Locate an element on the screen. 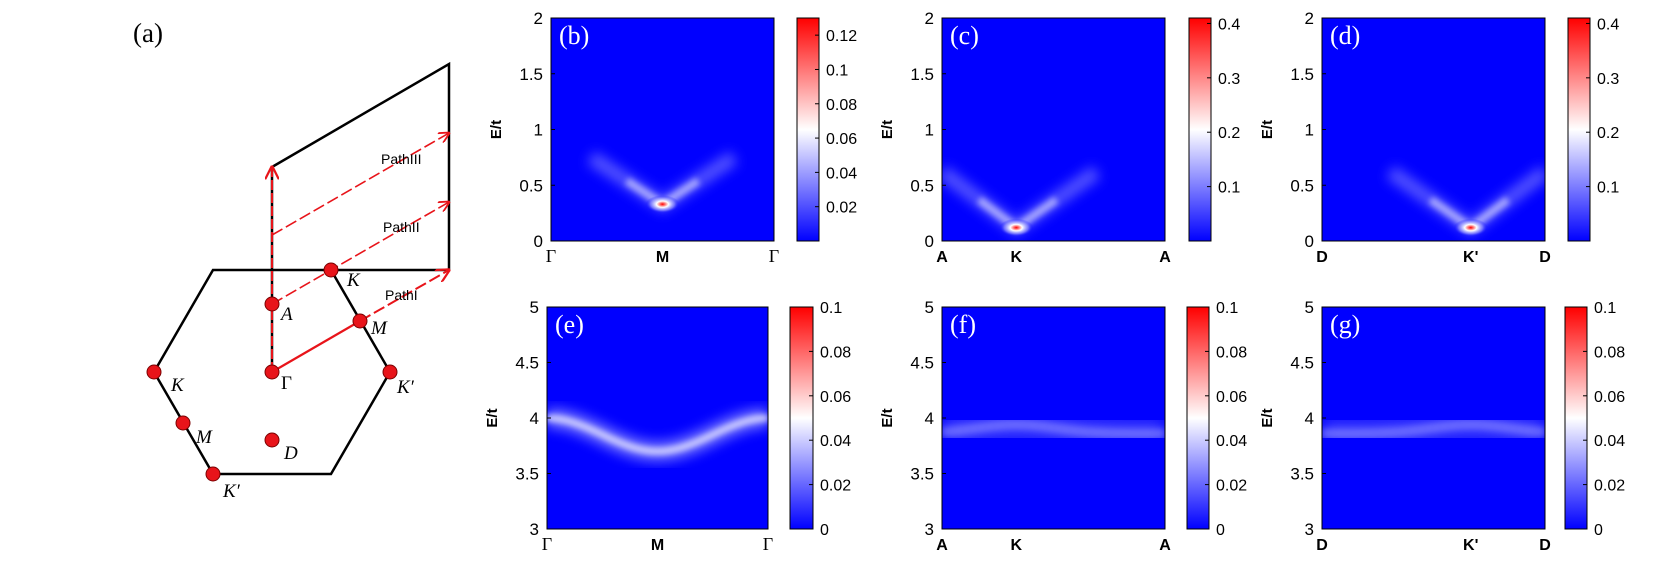 The width and height of the screenshot is (1661, 585). panel-label: (e) is located at coordinates (569, 324).